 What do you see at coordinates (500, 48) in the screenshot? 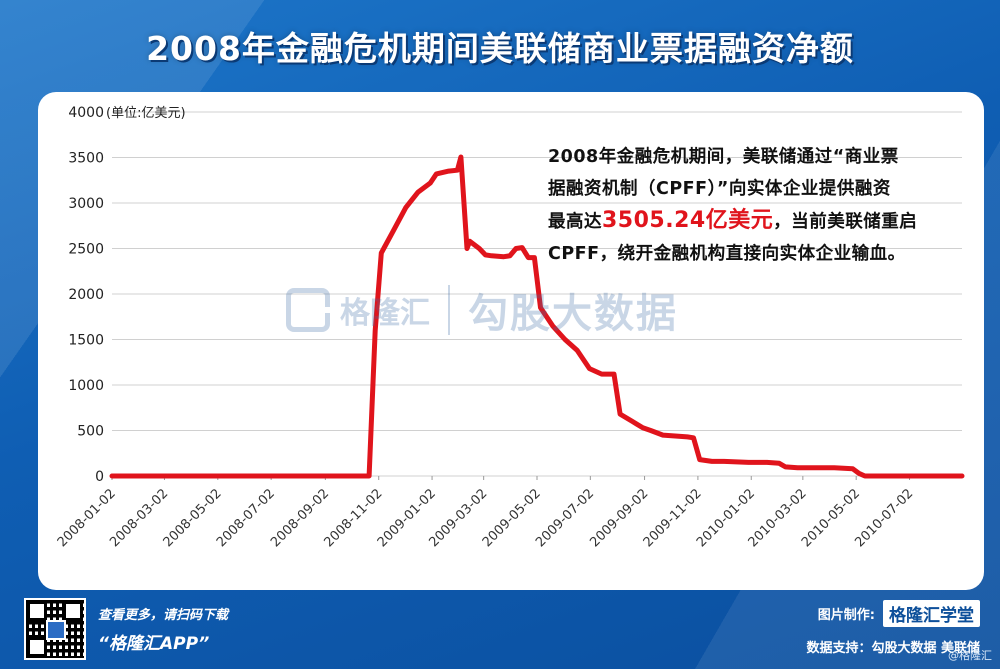
I see `page-title: 2008年金融危机期间美联储商业票据融资净额` at bounding box center [500, 48].